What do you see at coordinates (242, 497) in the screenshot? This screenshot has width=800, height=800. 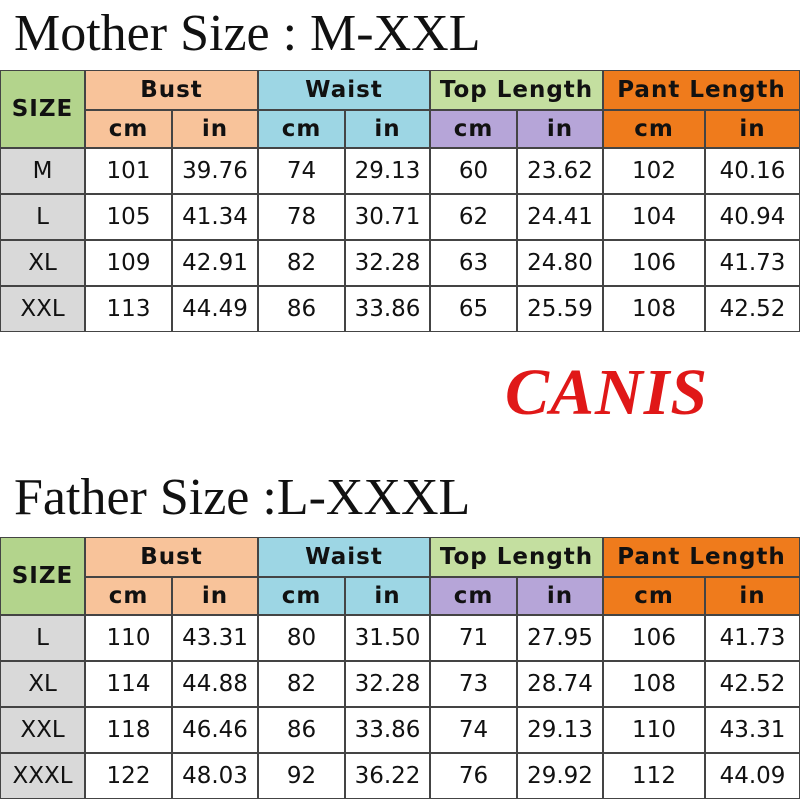 I see `section-title: Father Size :L-XXXL` at bounding box center [242, 497].